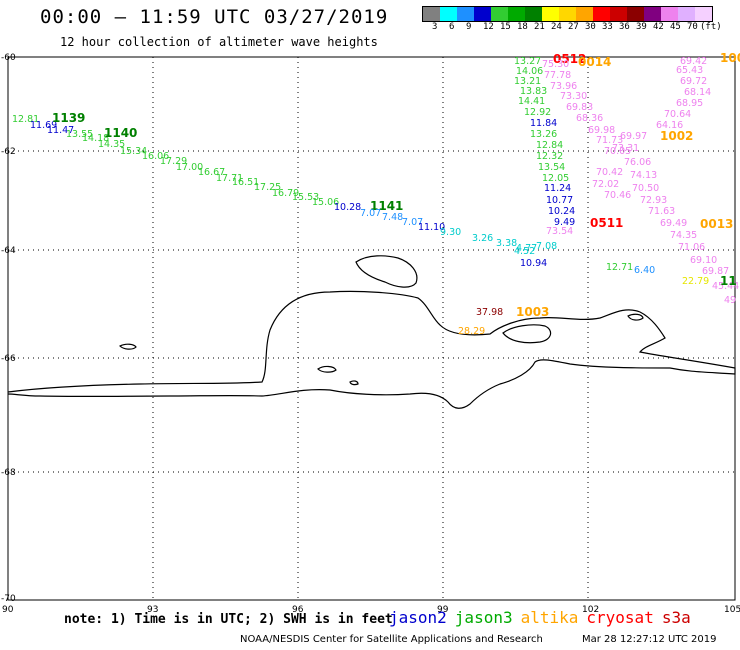 Image resolution: width=740 pixels, height=650 pixels. Describe the element at coordinates (675, 27) in the screenshot. I see `colorbar-label: 45` at that location.